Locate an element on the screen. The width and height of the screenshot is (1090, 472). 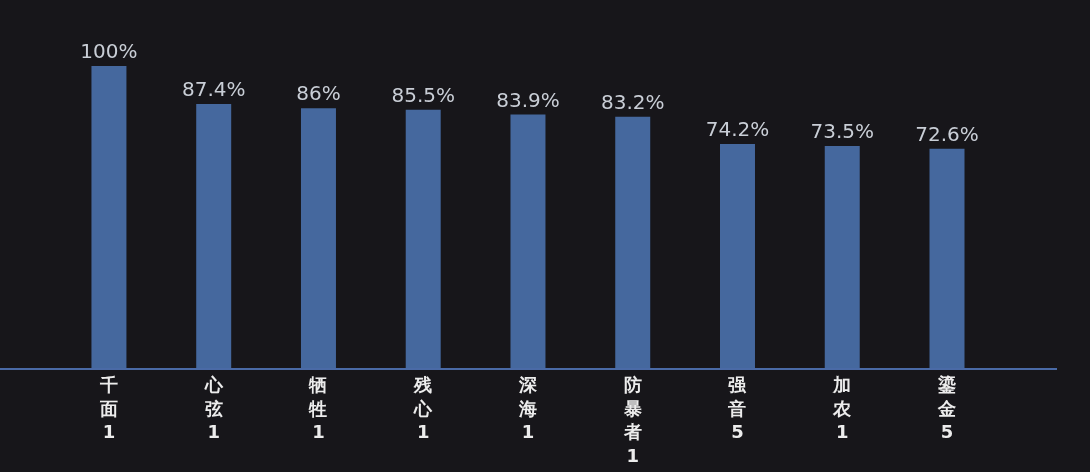
x-tick-label: 千面 1 is located at coordinates (108, 408).